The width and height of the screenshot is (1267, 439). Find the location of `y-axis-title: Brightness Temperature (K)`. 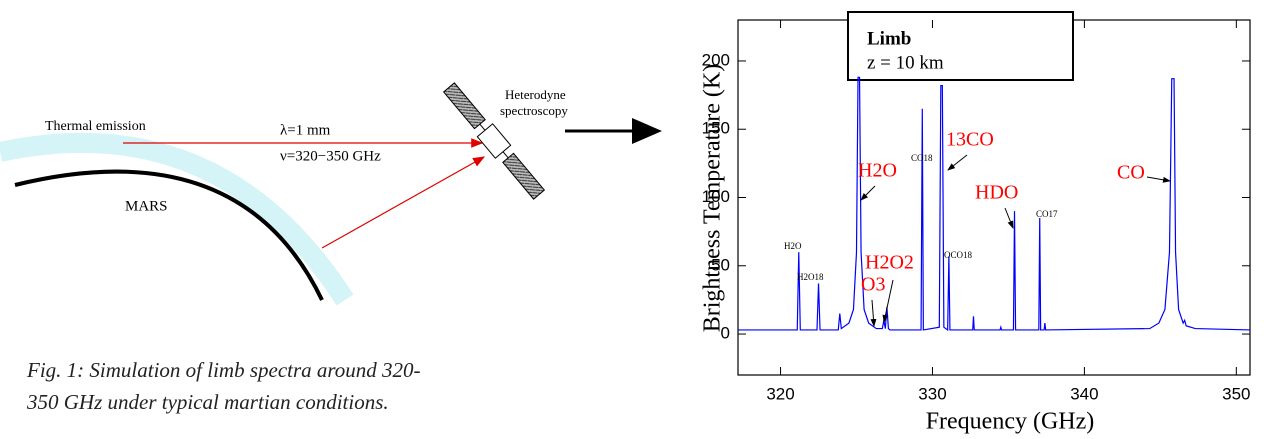

y-axis-title: Brightness Temperature (K) is located at coordinates (713, 198).